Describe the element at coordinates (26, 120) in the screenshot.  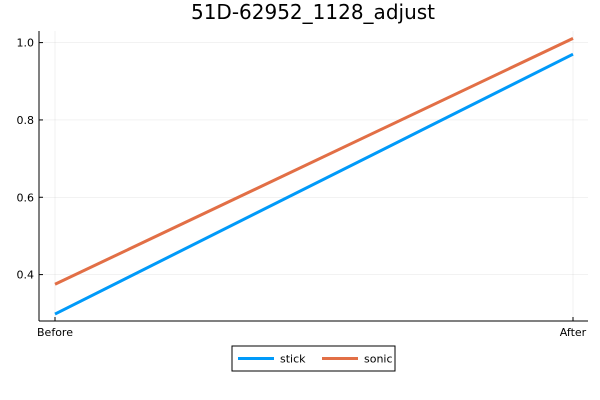
I see `y-tick-label-2: 0.8` at that location.